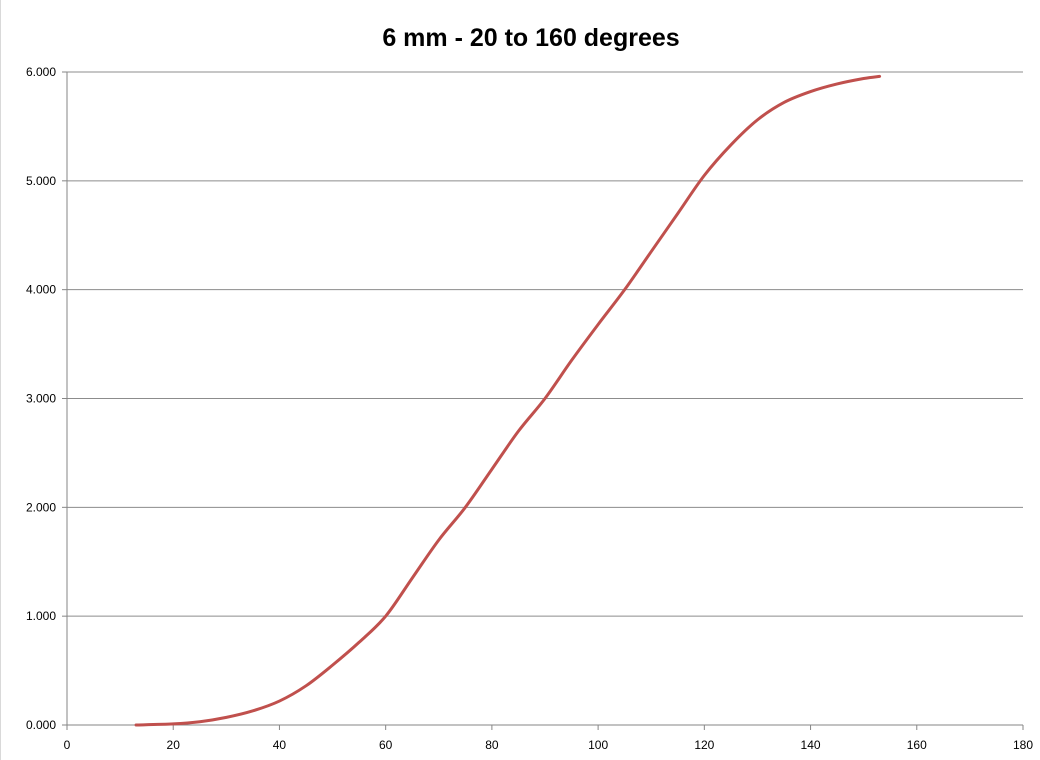 The image size is (1040, 760). I want to click on x-tick-label-3: 60, so click(386, 745).